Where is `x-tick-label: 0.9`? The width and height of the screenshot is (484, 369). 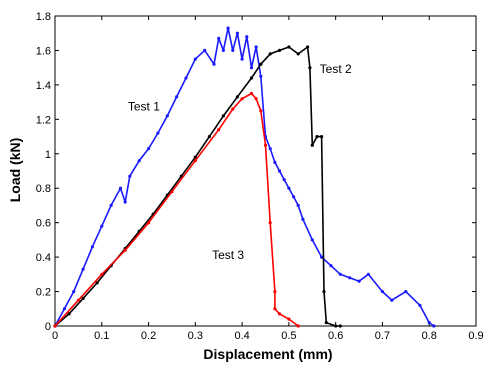 x-tick-label: 0.9 is located at coordinates (475, 336).